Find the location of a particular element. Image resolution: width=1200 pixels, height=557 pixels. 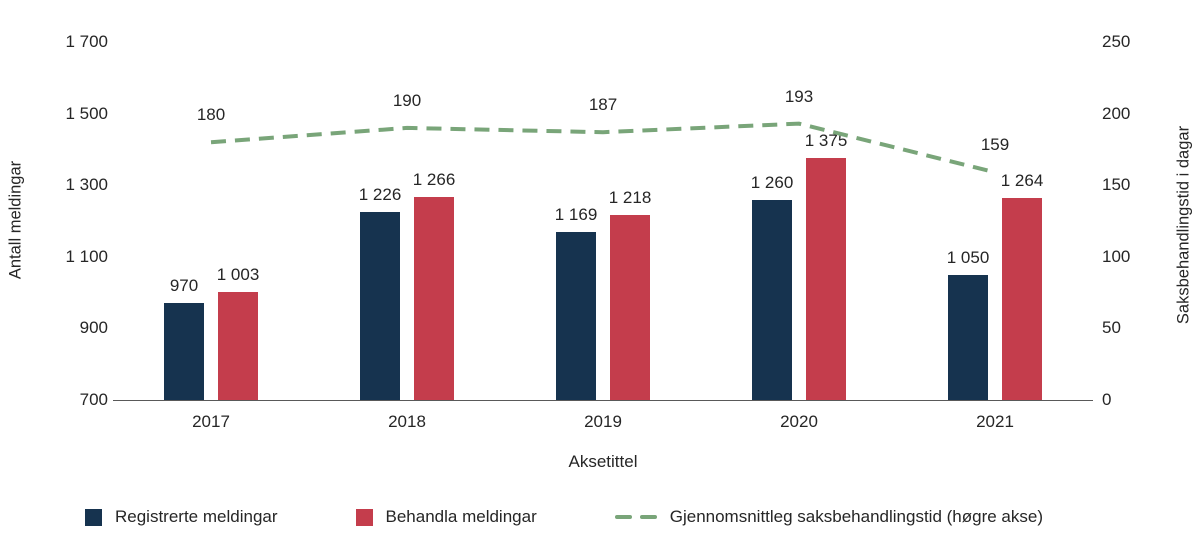

legend-item-2: Behandla meldingar is located at coordinates (446, 517).